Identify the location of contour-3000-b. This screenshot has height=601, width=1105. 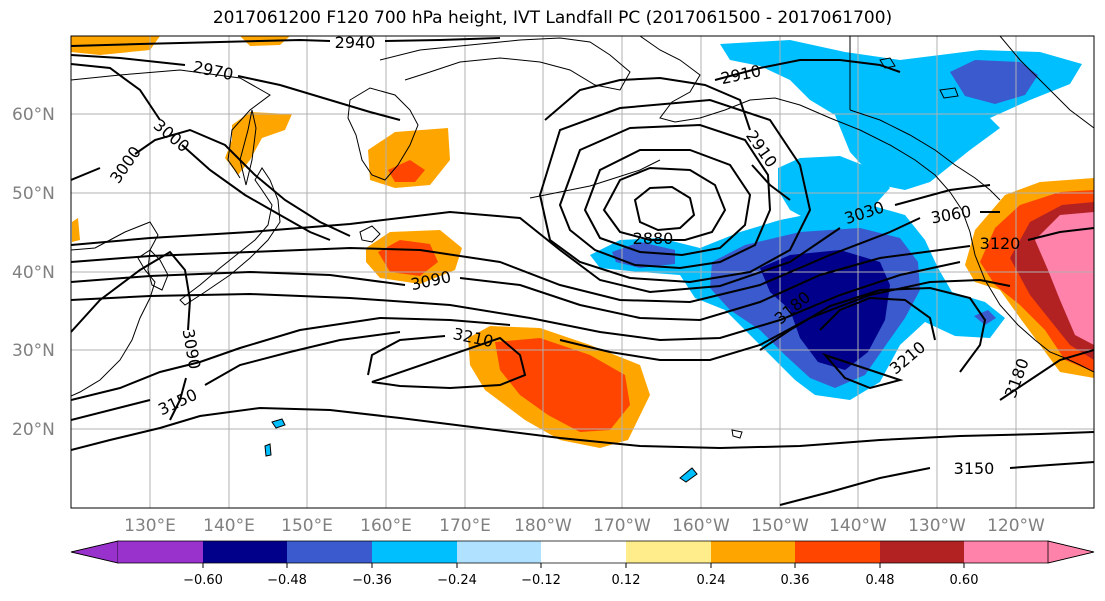
(211, 182).